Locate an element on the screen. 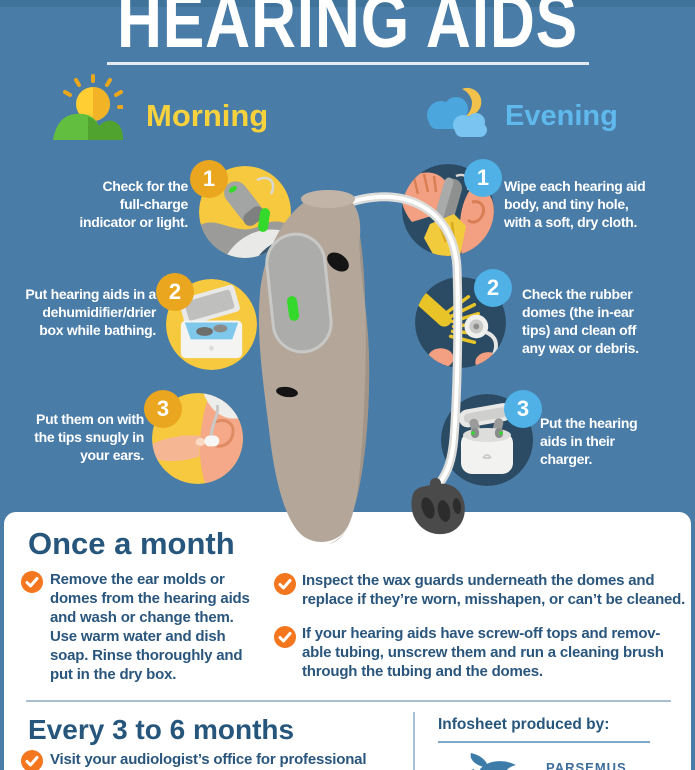 The height and width of the screenshot is (770, 695). quarterly-heading: Every 3 to 6 months is located at coordinates (161, 729).